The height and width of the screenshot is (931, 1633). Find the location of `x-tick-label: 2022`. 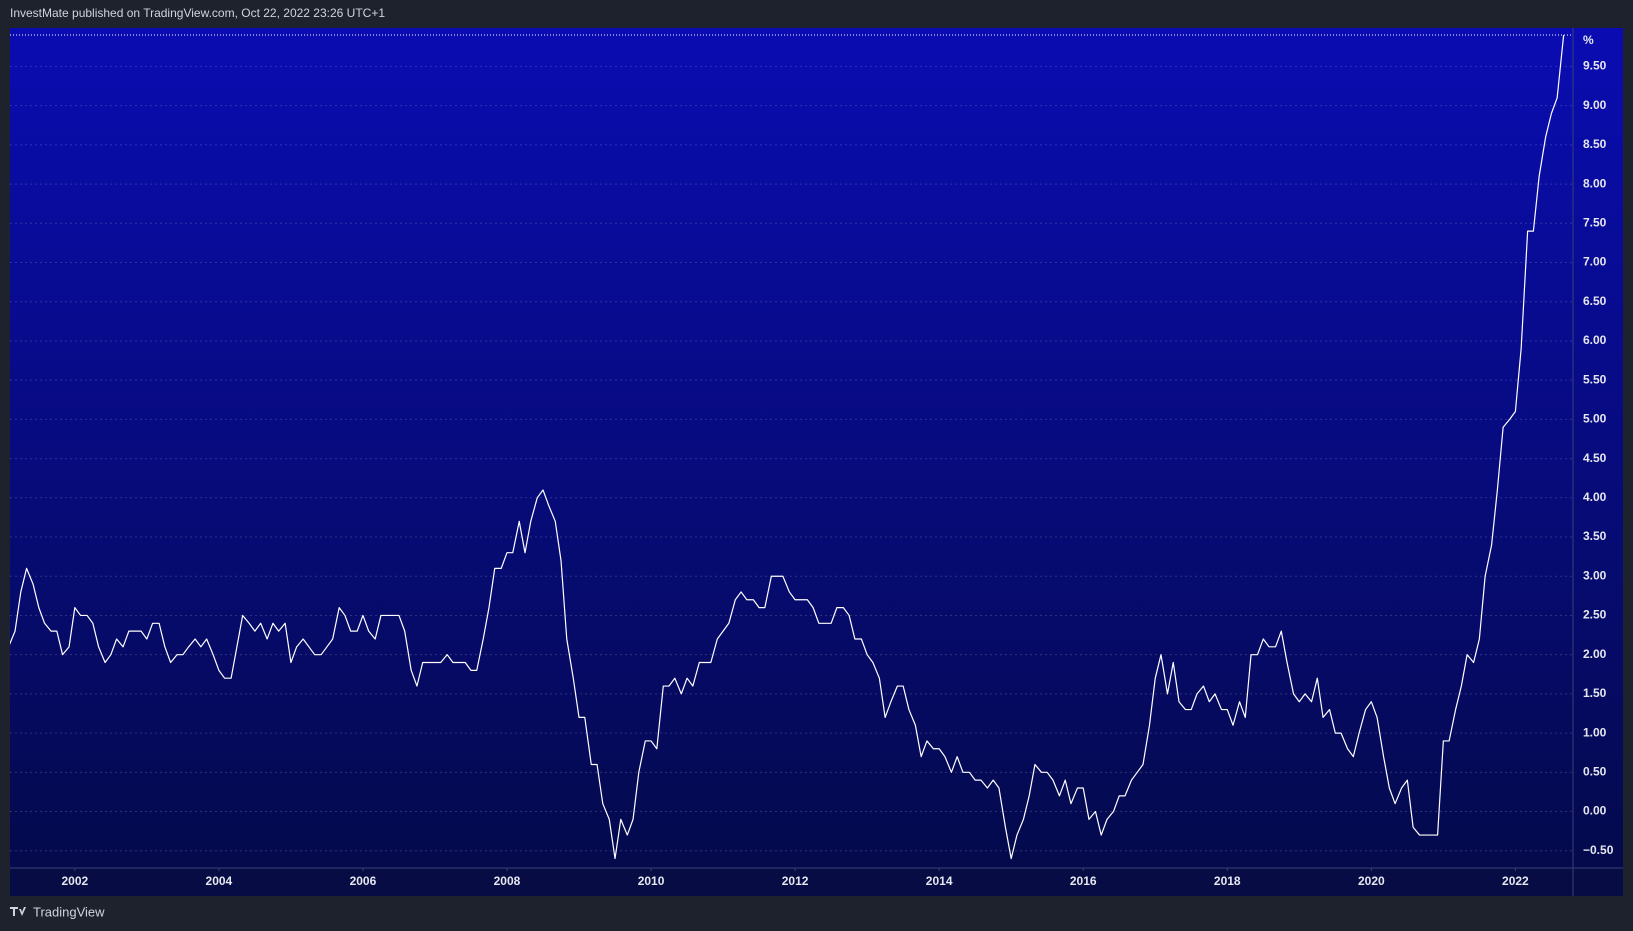

x-tick-label: 2022 is located at coordinates (1515, 881).